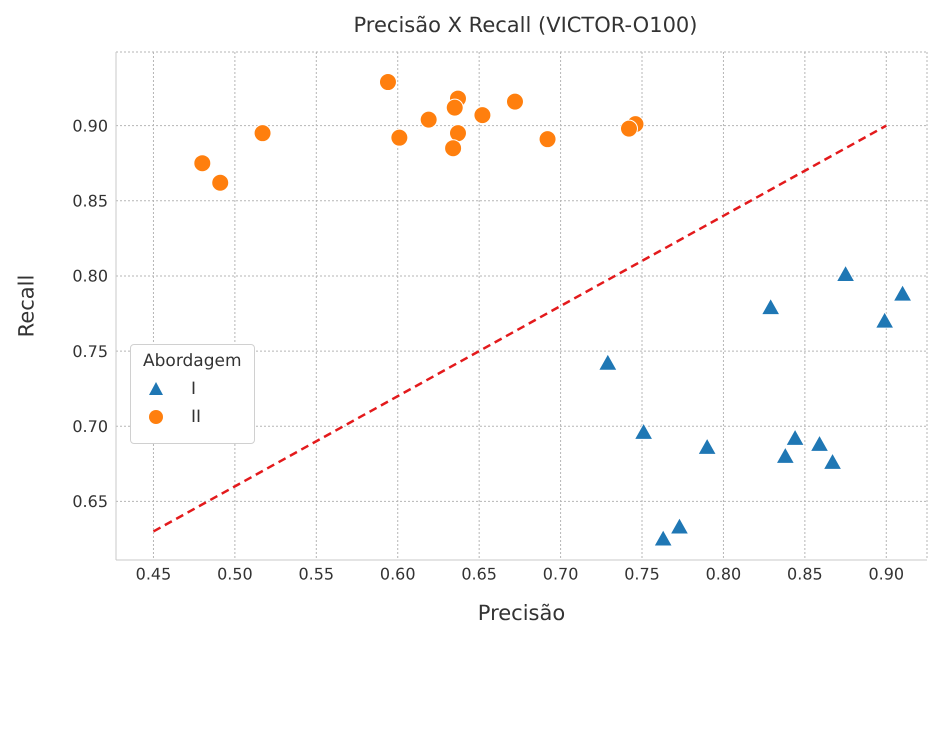 The height and width of the screenshot is (744, 935). I want to click on x-tick-label: 0.65, so click(479, 574).